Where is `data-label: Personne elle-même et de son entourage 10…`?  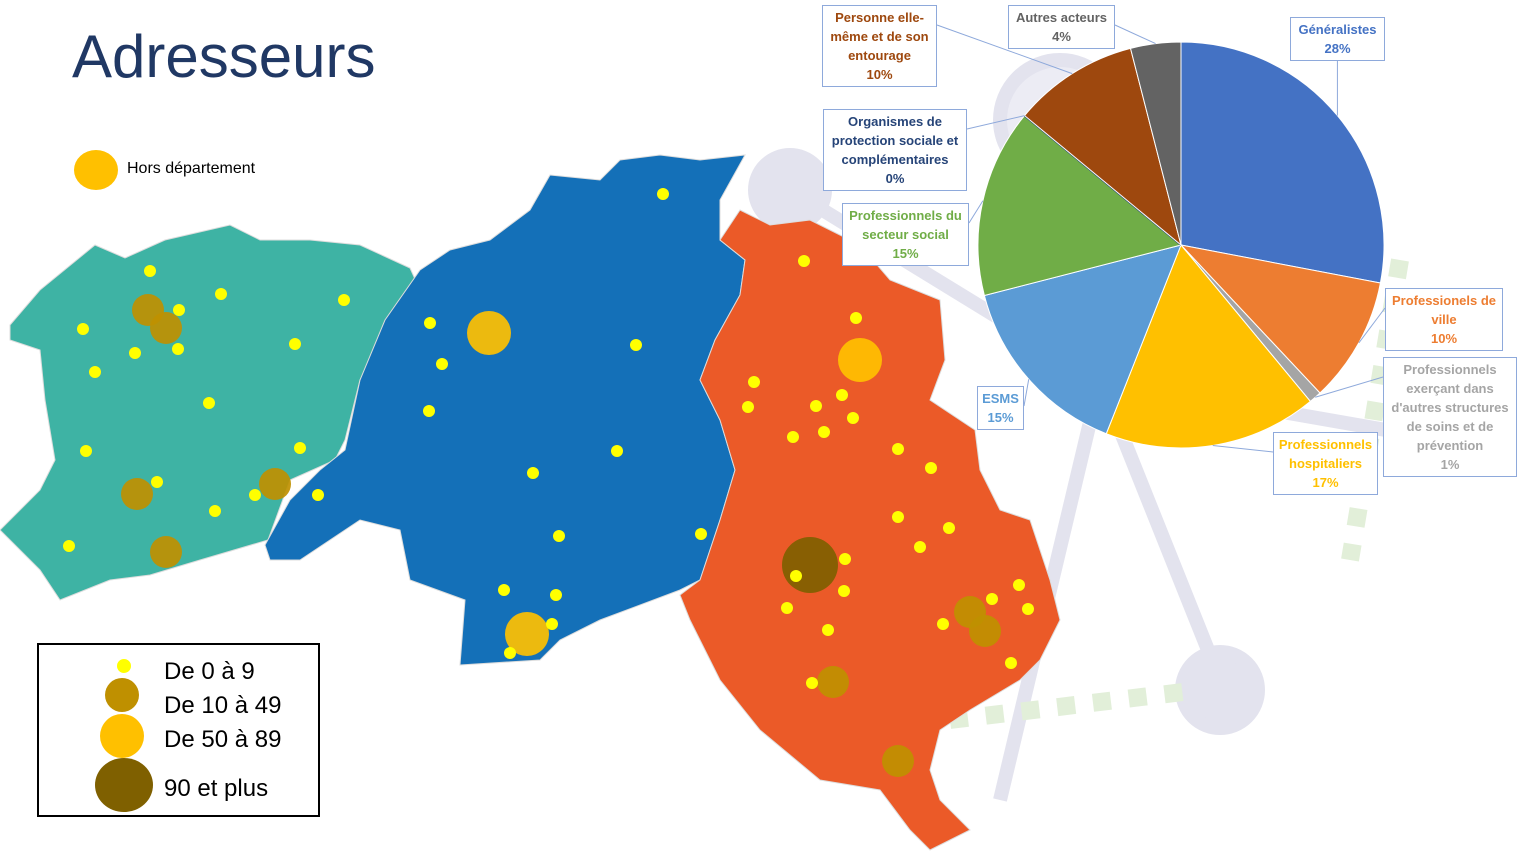 data-label: Personne elle-même et de son entourage 10… is located at coordinates (879, 46).